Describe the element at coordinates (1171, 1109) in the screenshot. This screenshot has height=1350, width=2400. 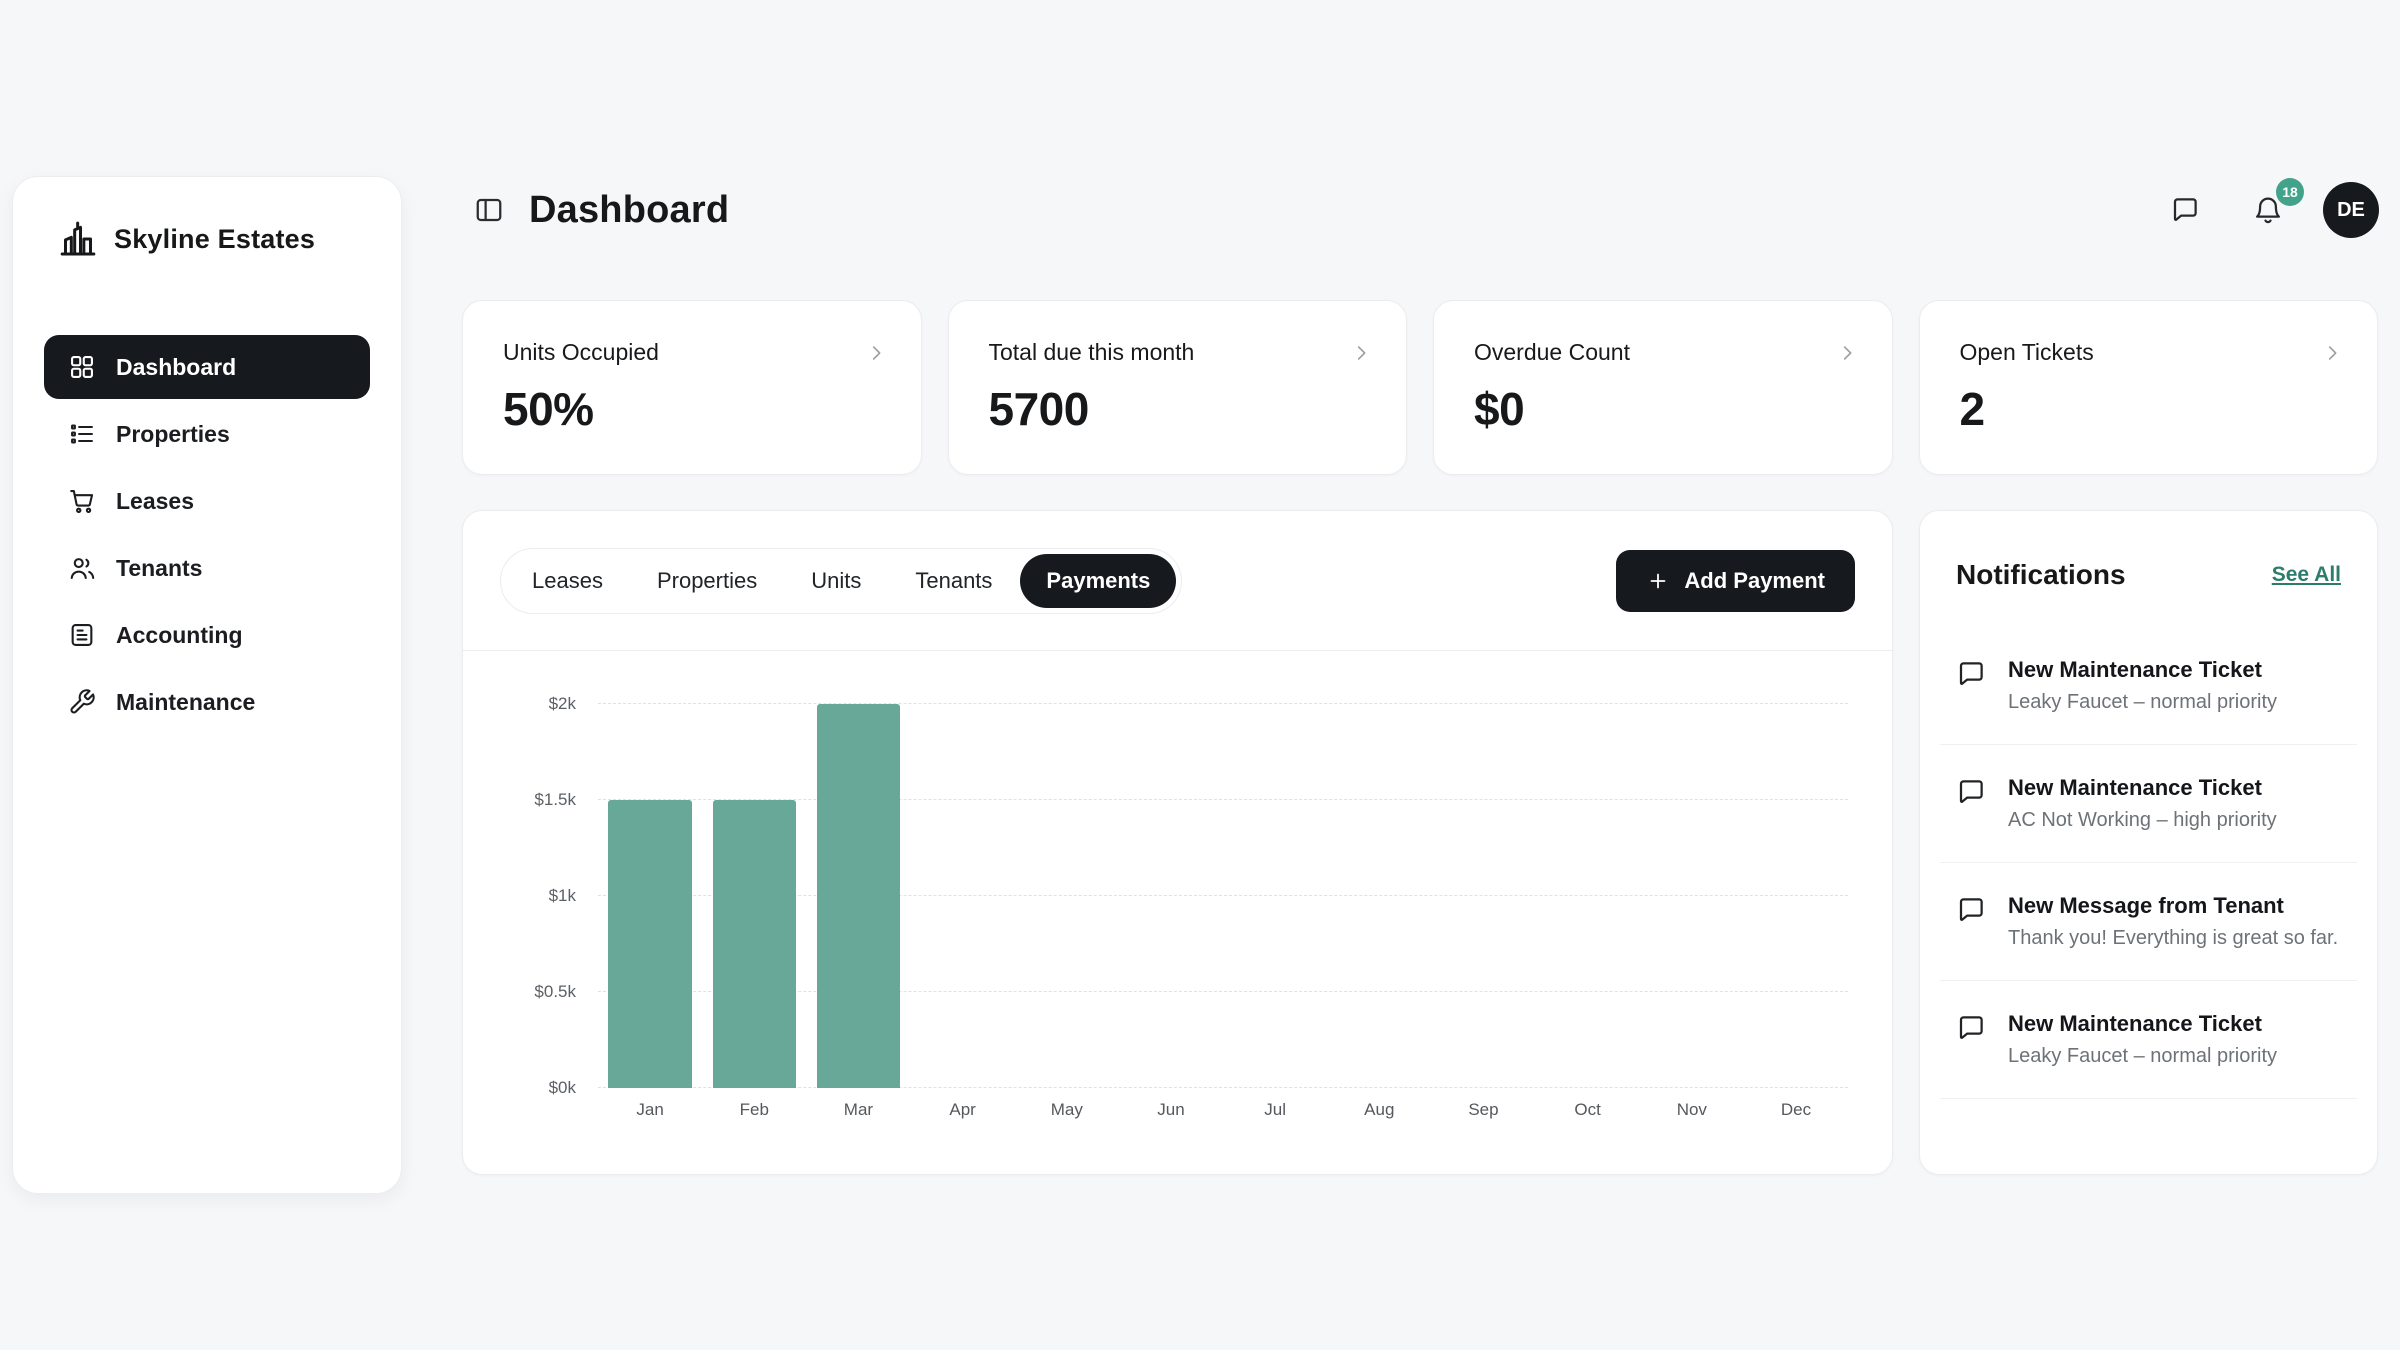
I see `x-axis-label: Jun` at that location.